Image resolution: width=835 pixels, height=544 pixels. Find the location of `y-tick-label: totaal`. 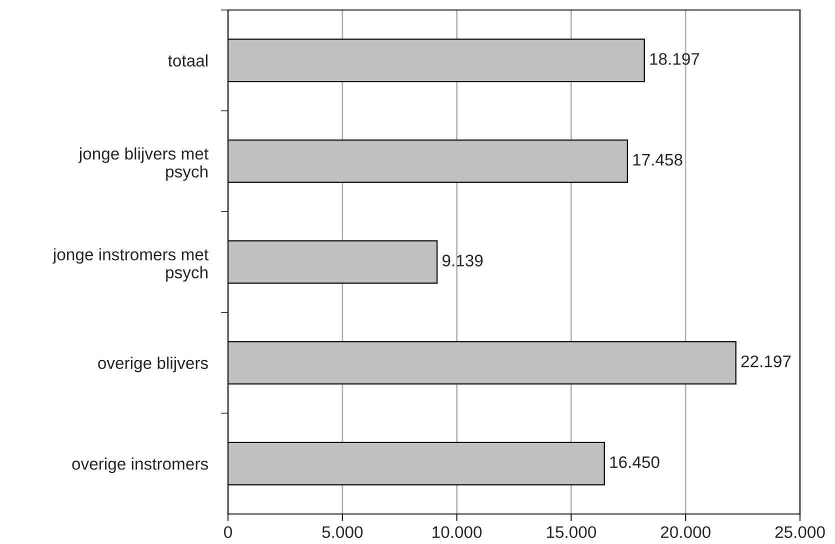

y-tick-label: totaal is located at coordinates (188, 60).